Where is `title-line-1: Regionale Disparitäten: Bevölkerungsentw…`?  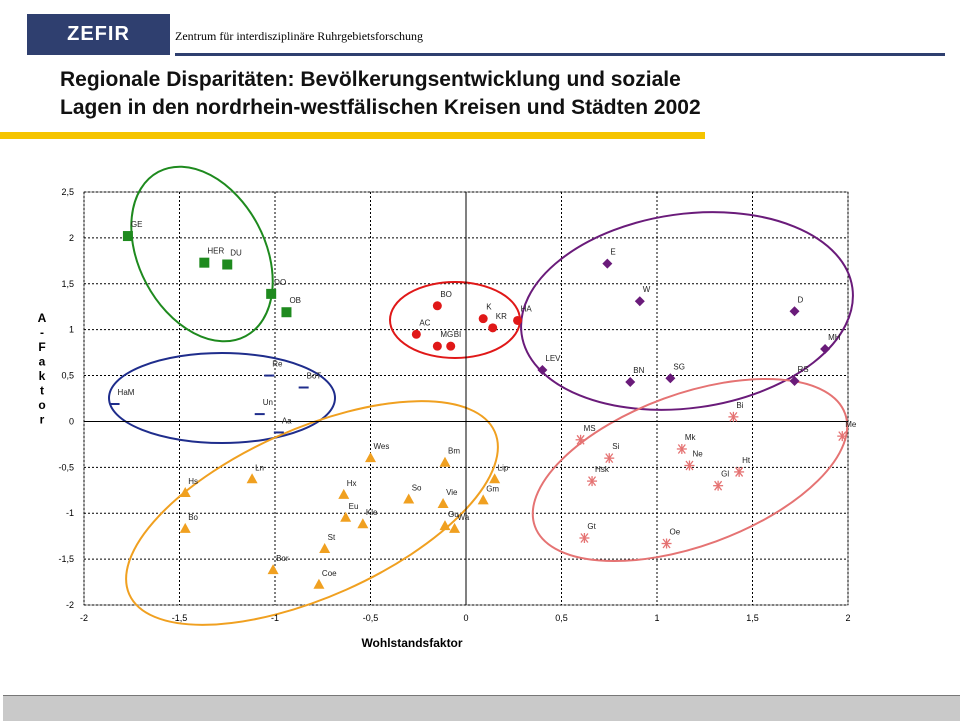 title-line-1: Regionale Disparitäten: Bevölkerungsentw… is located at coordinates (370, 79).